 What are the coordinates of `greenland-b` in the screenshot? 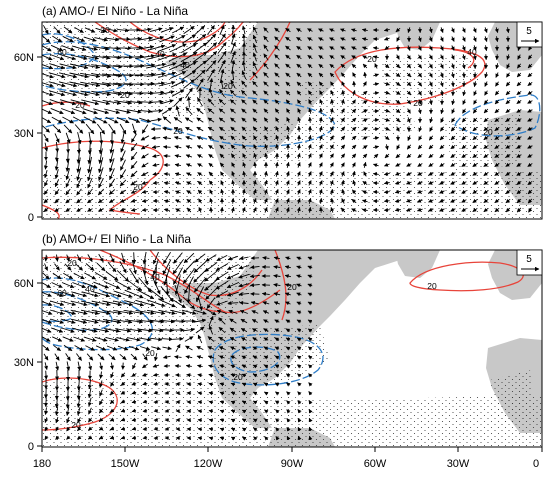 It's located at (417, 264).